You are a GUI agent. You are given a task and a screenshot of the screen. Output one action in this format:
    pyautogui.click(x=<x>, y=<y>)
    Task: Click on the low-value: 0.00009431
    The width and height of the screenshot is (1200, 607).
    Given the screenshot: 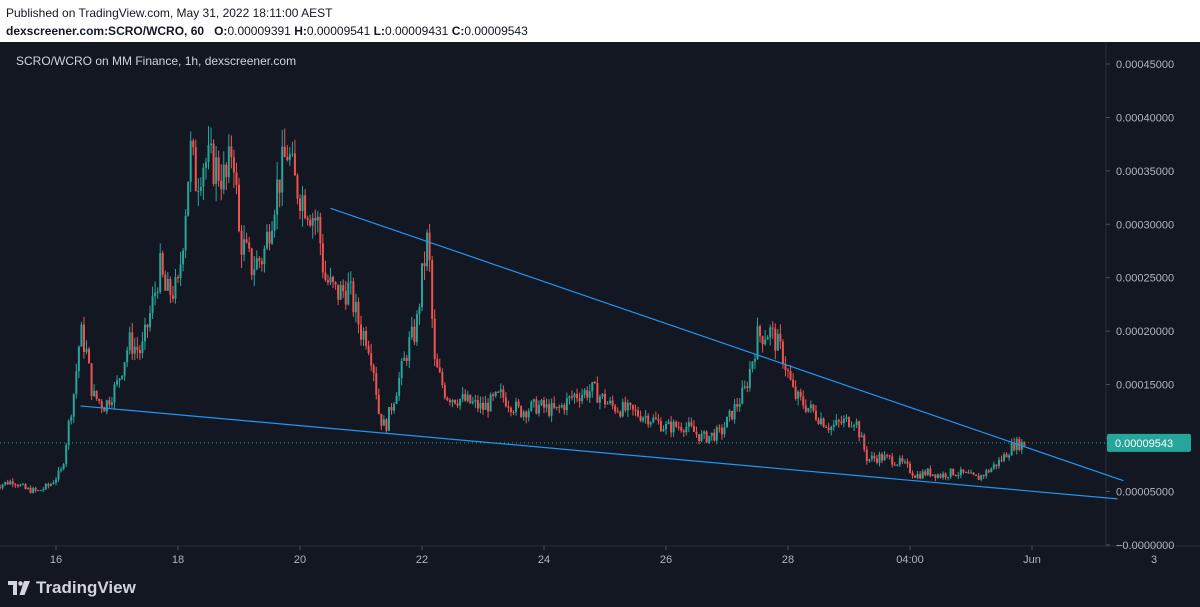 What is the action you would take?
    pyautogui.click(x=416, y=31)
    